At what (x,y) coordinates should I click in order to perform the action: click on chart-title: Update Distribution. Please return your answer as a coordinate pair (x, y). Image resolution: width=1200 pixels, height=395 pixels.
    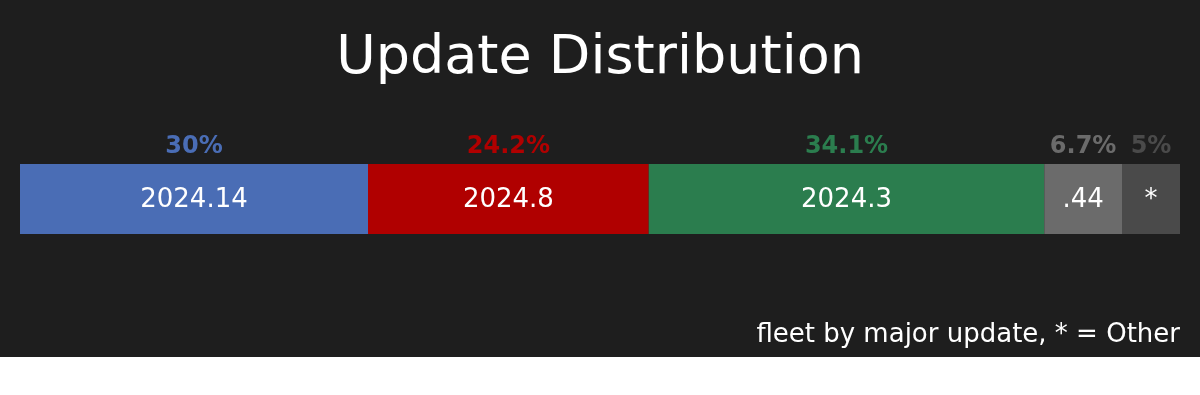
    Looking at the image, I should click on (600, 54).